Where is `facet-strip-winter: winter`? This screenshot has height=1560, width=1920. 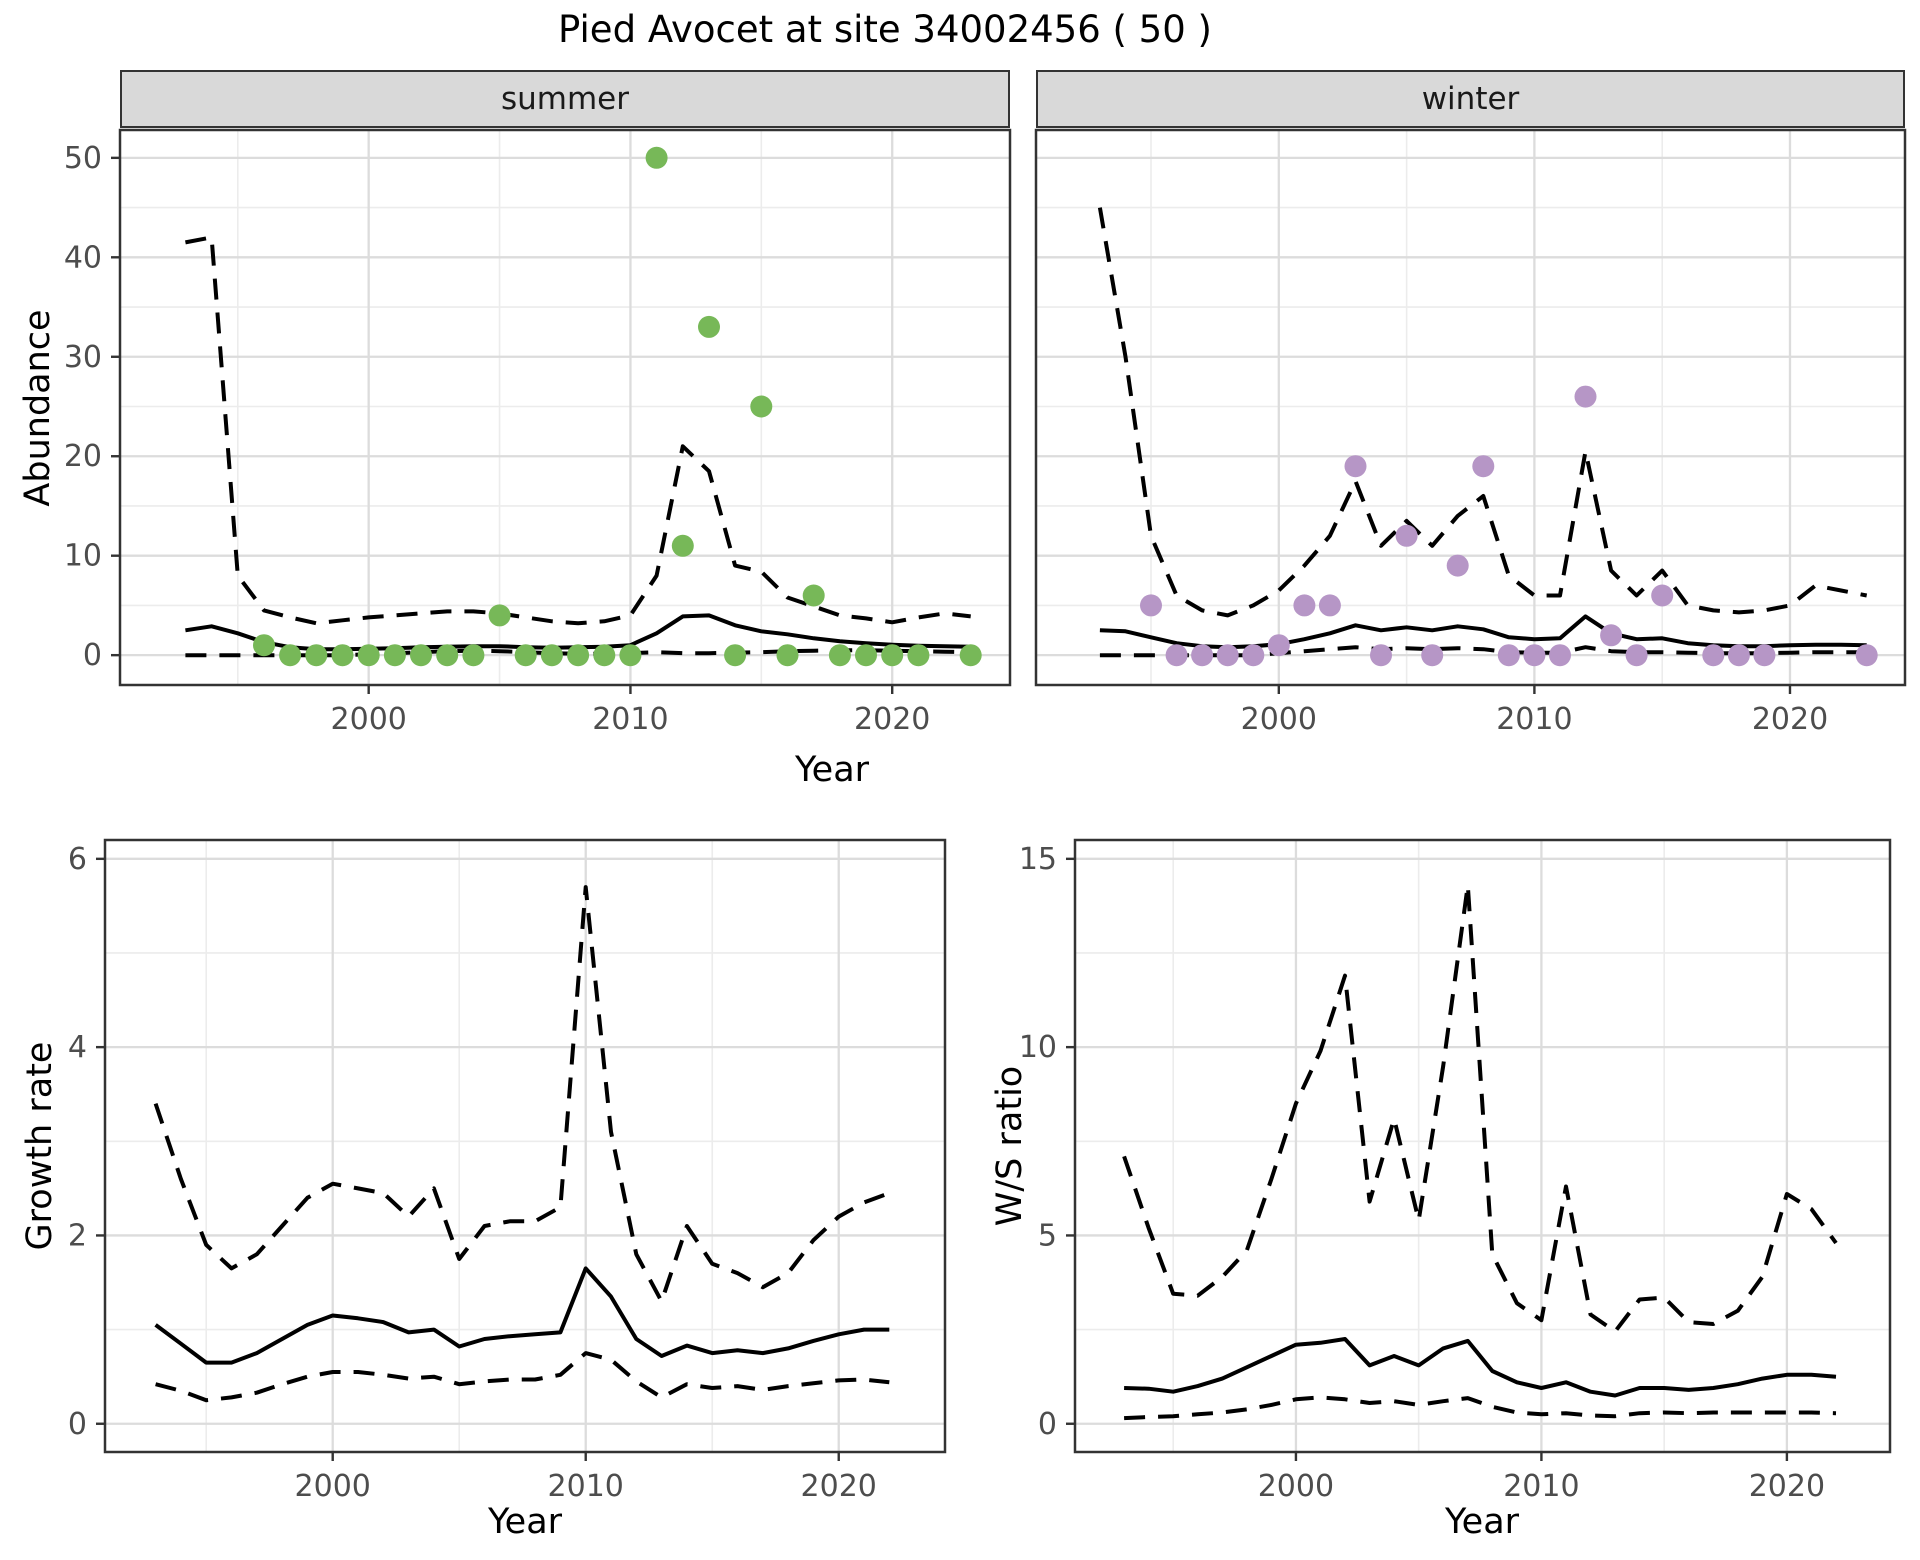 facet-strip-winter: winter is located at coordinates (1470, 99).